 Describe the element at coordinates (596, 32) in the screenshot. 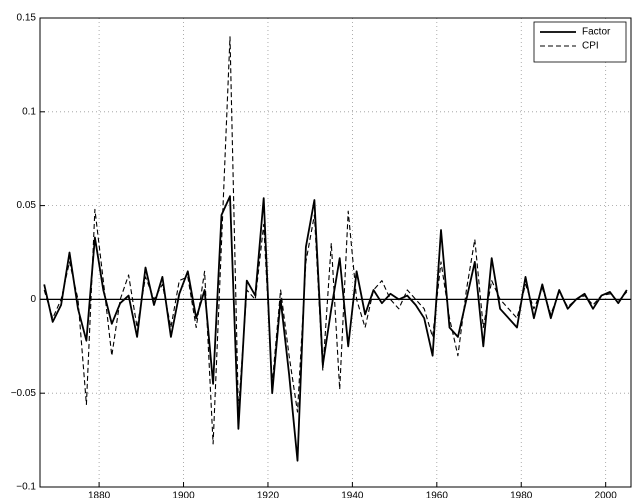

I see `legend-label: Factor` at that location.